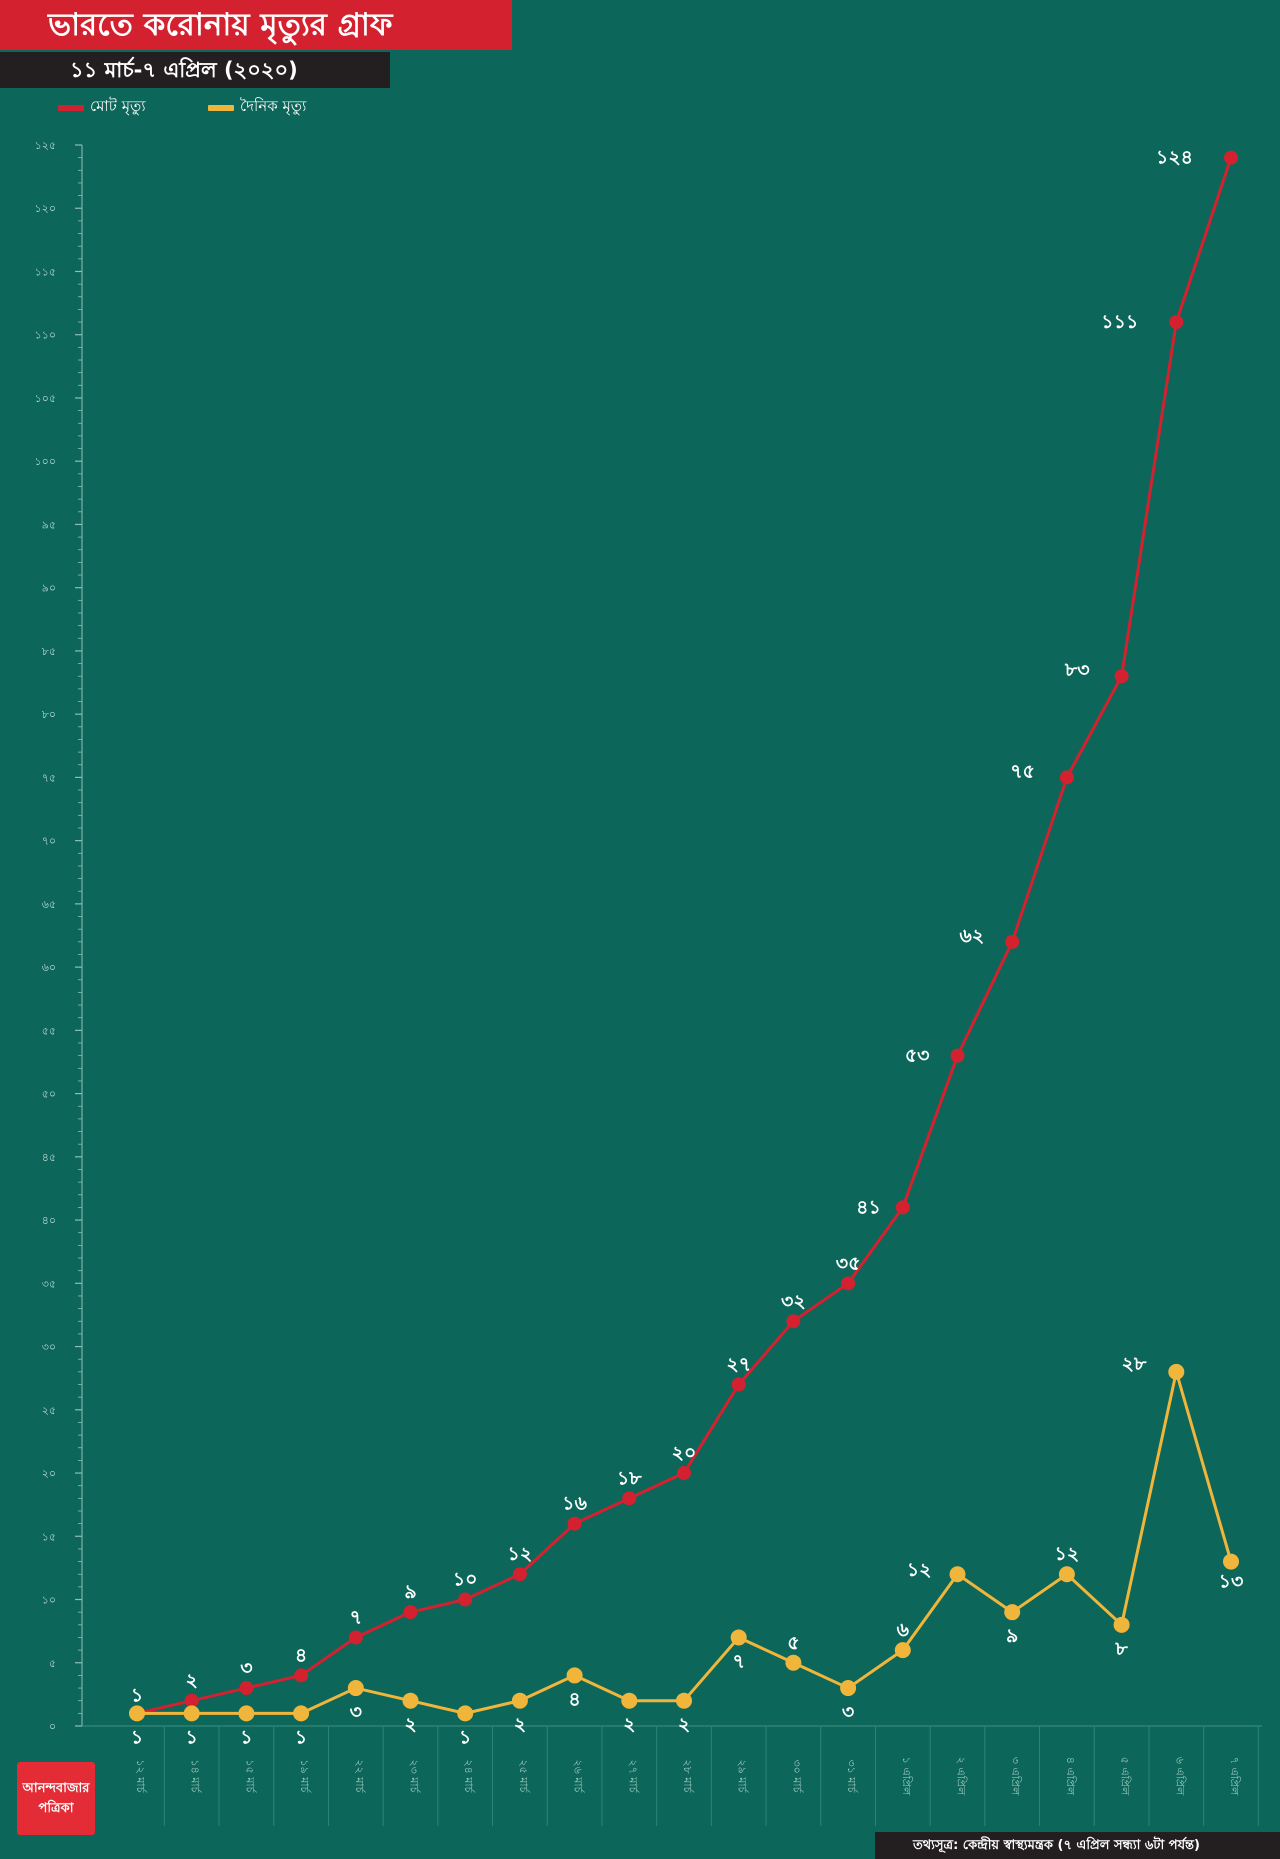 This screenshot has width=1280, height=1859. Describe the element at coordinates (574, 1699) in the screenshot. I see `daily-deaths-label: ৪` at that location.